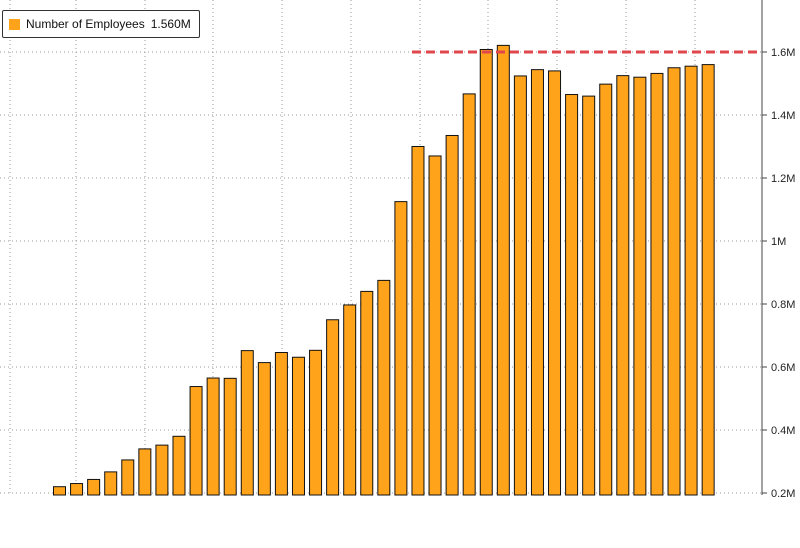 The height and width of the screenshot is (548, 800). Describe the element at coordinates (778, 250) in the screenshot. I see `y-axis: 0.2M 0.4M 0.6M 0.8M 1M 1.2M 1.4M 1.6M` at that location.